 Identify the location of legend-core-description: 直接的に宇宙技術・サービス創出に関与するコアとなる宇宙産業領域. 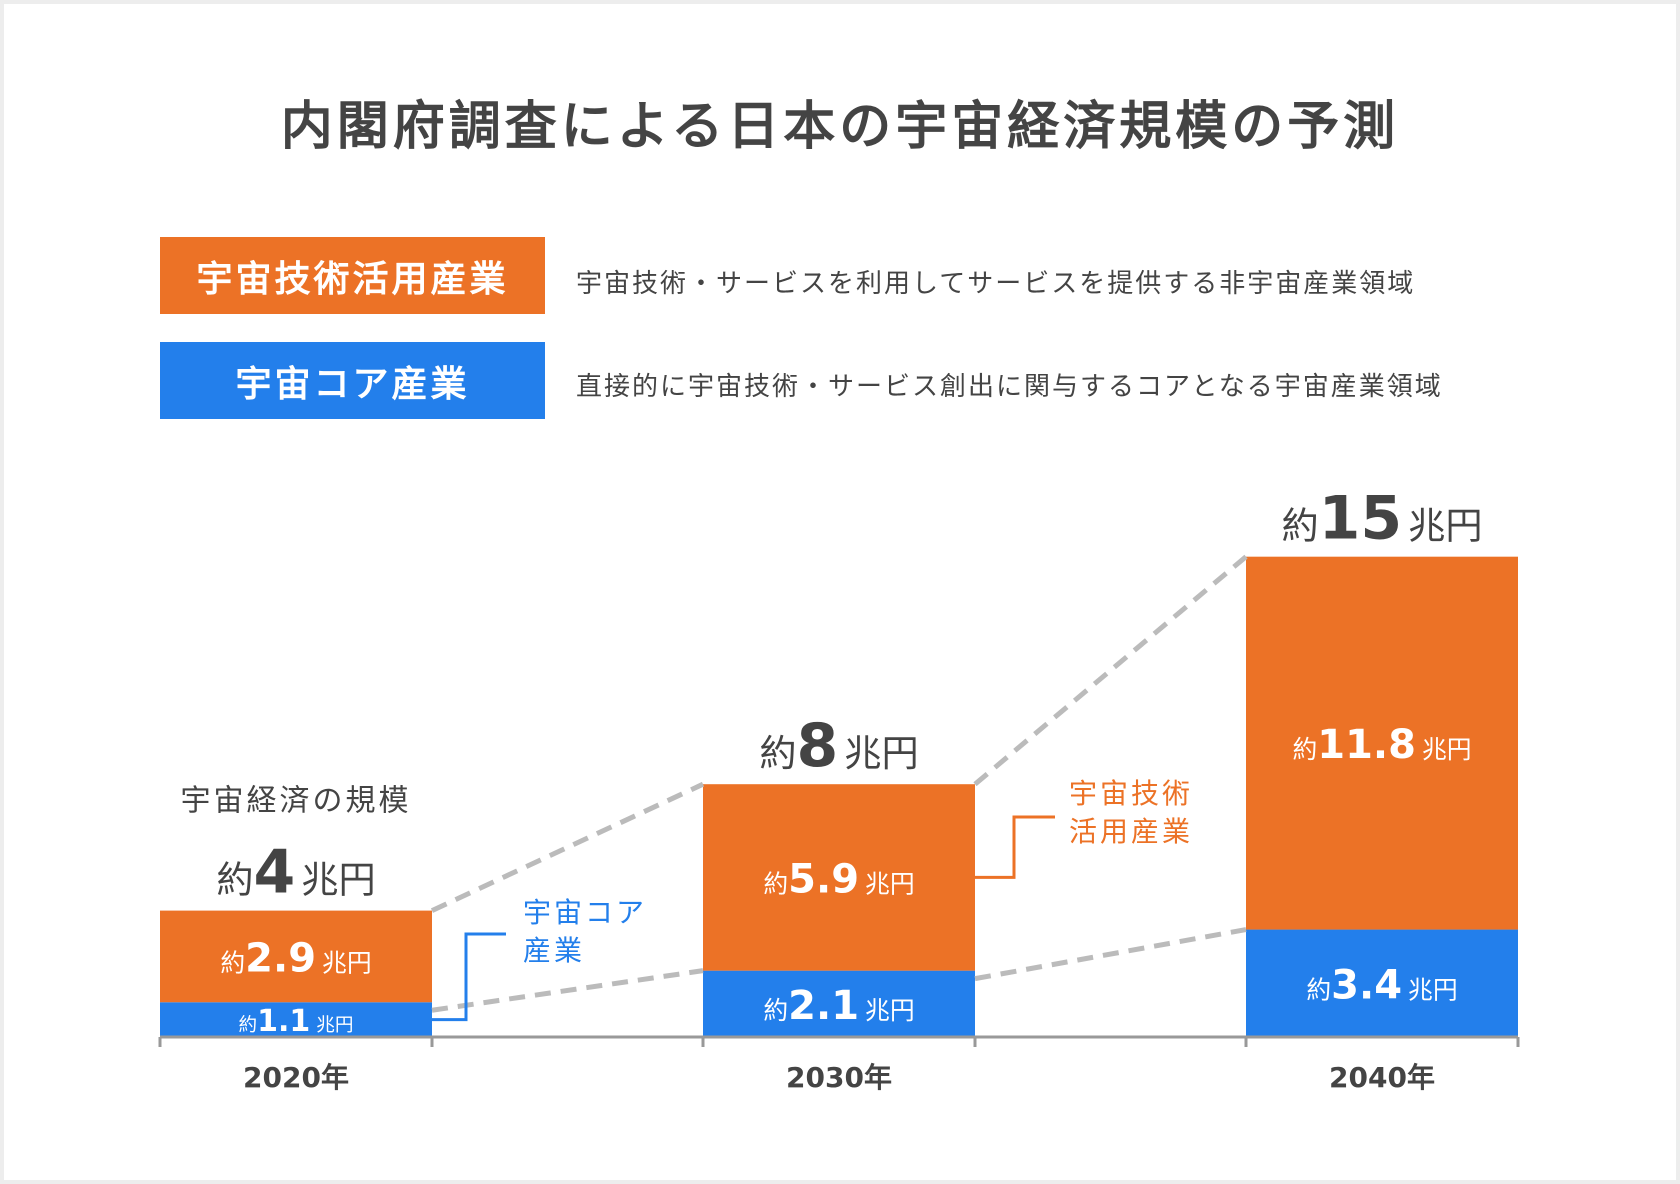
(1009, 387).